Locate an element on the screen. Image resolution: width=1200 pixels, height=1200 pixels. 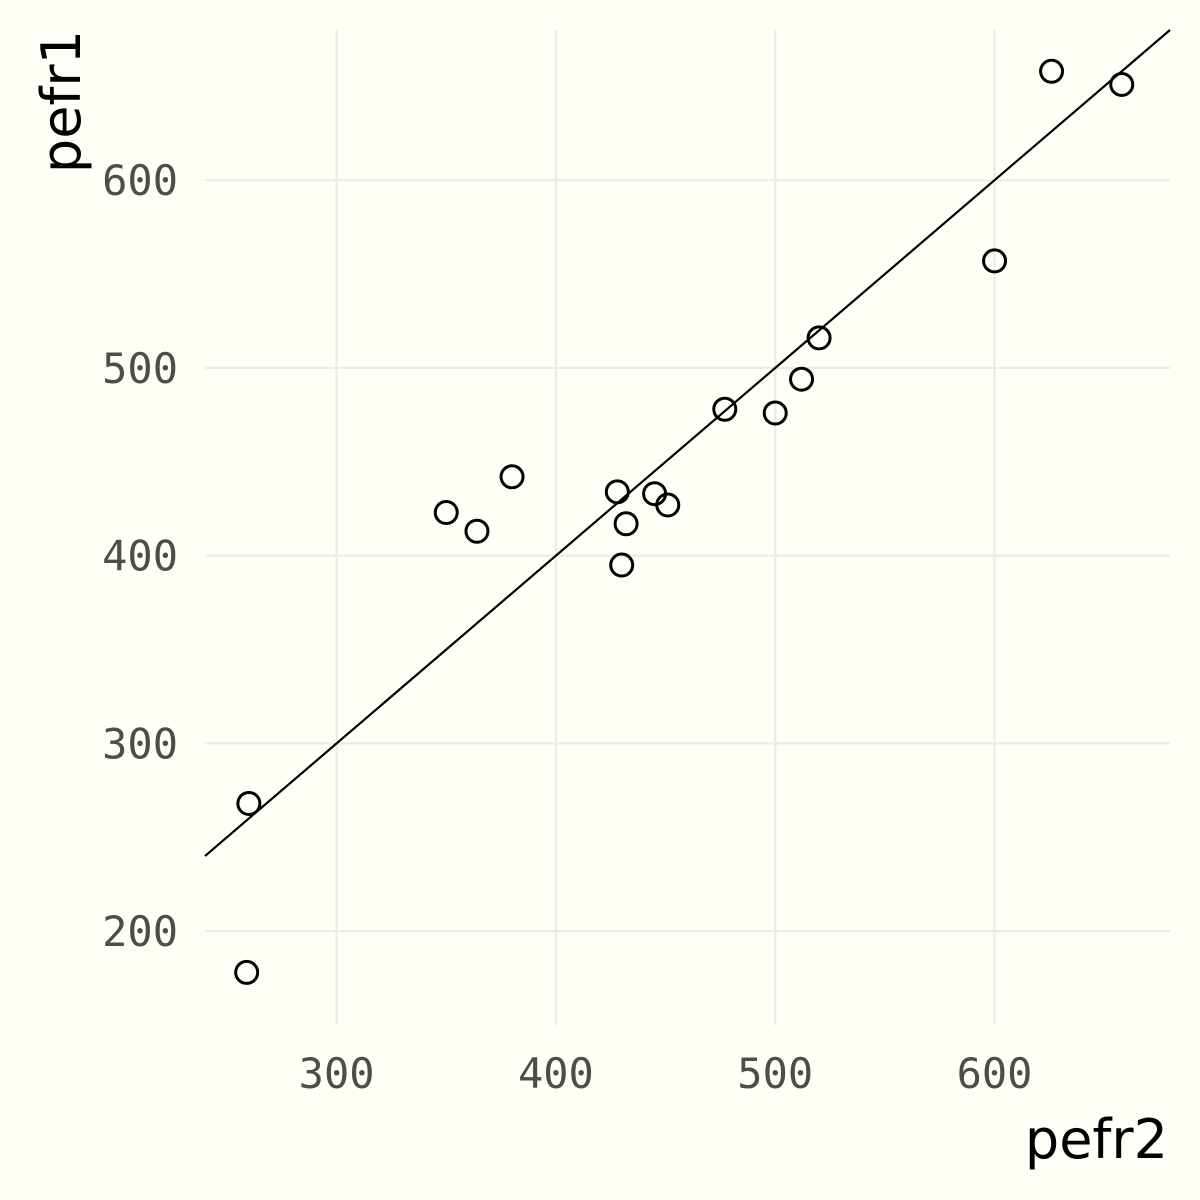
y-tick-label: 400 is located at coordinates (140, 556).